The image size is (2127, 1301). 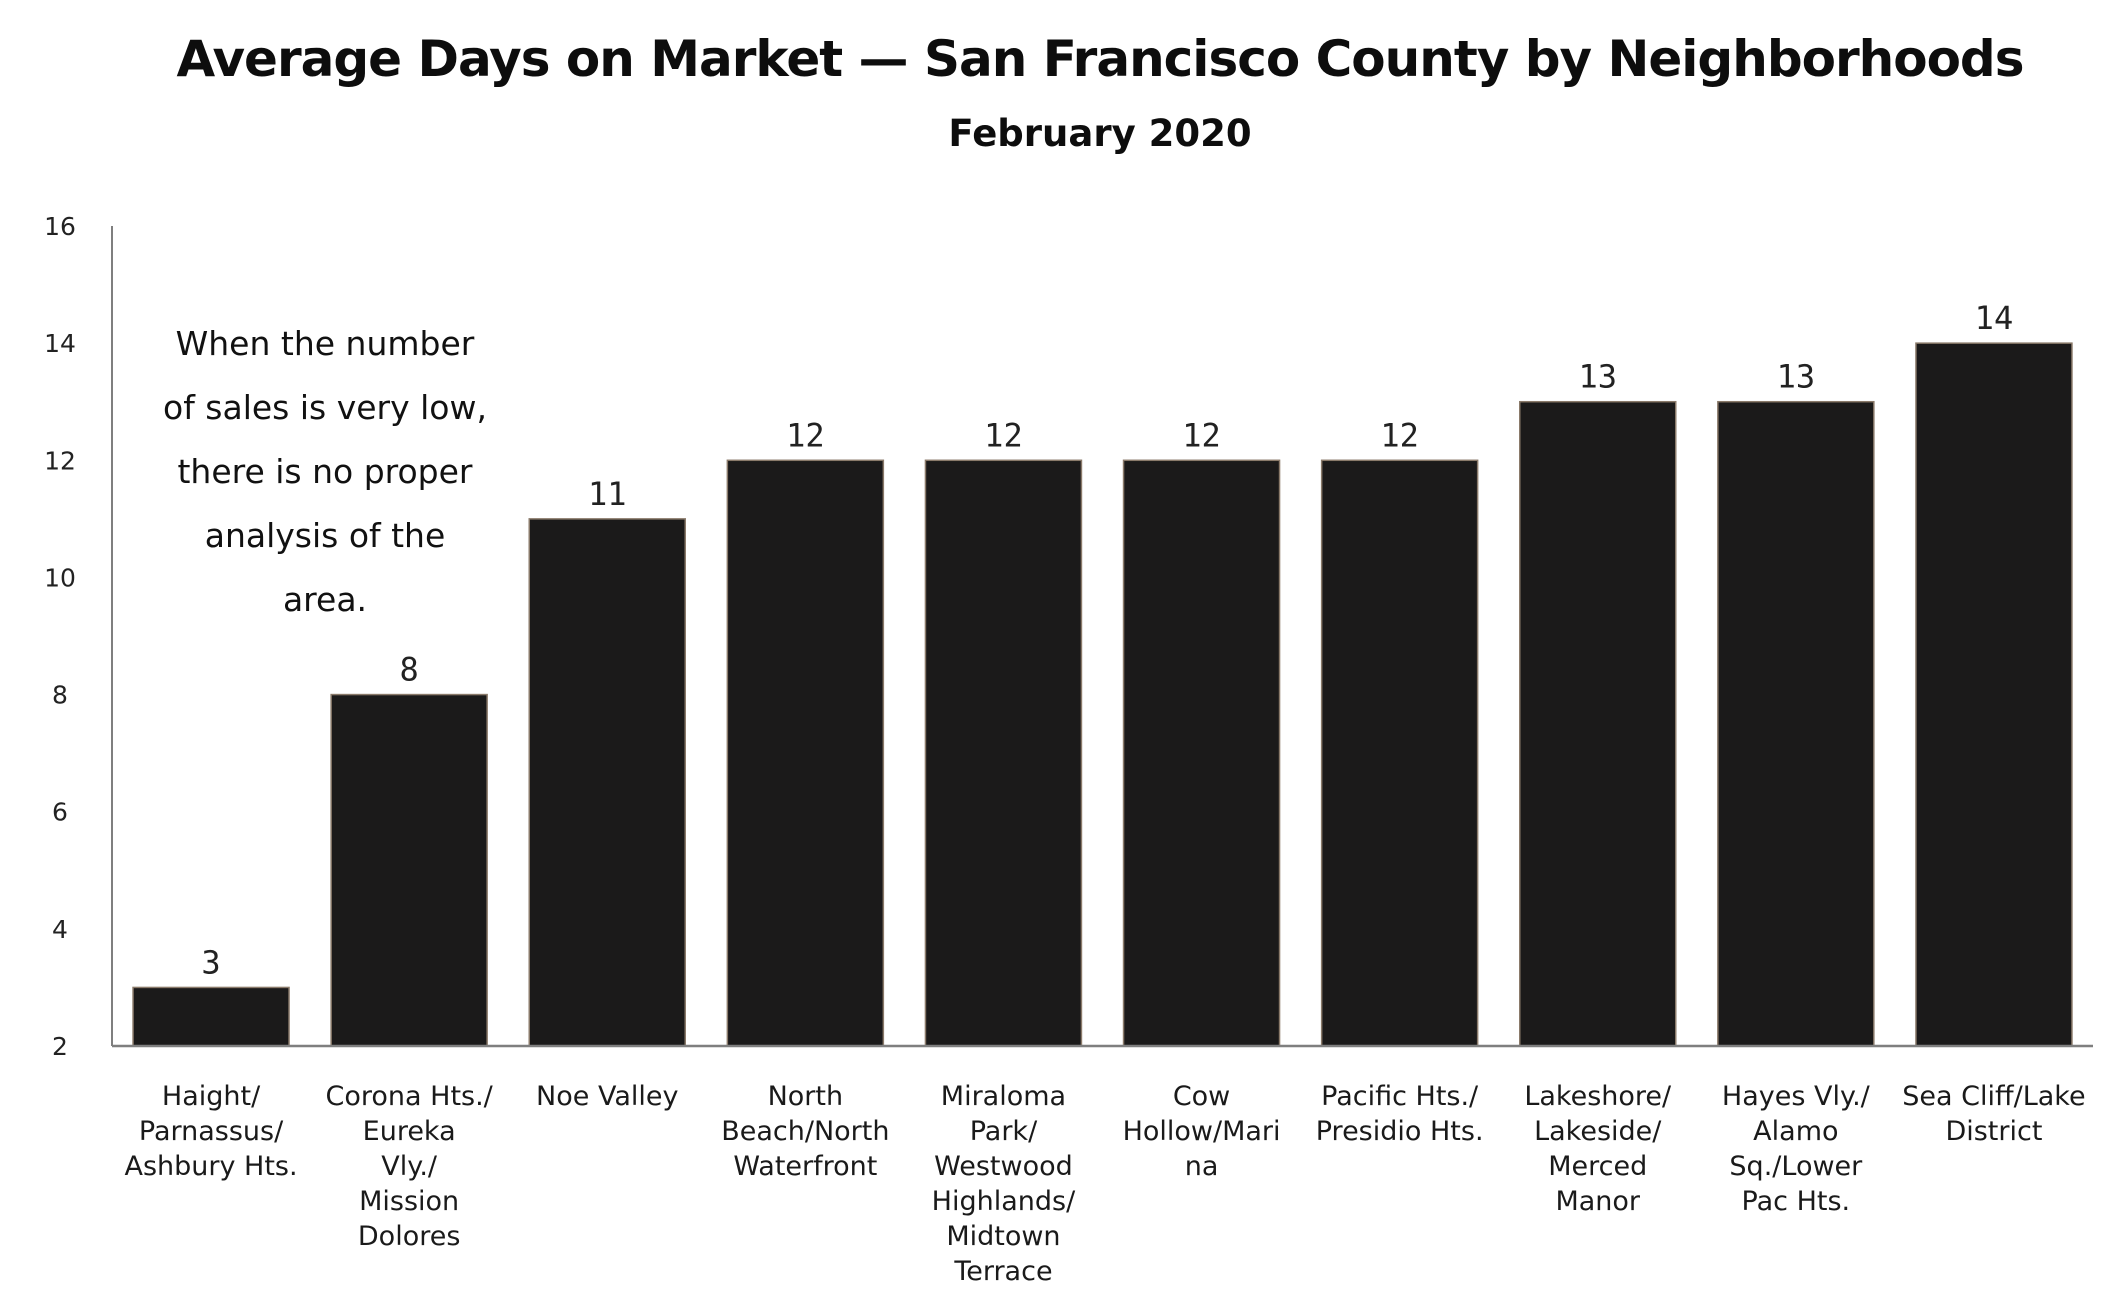 I want to click on x-tick-label: Sea Cliff/Lake District, so click(x=1993, y=1114).